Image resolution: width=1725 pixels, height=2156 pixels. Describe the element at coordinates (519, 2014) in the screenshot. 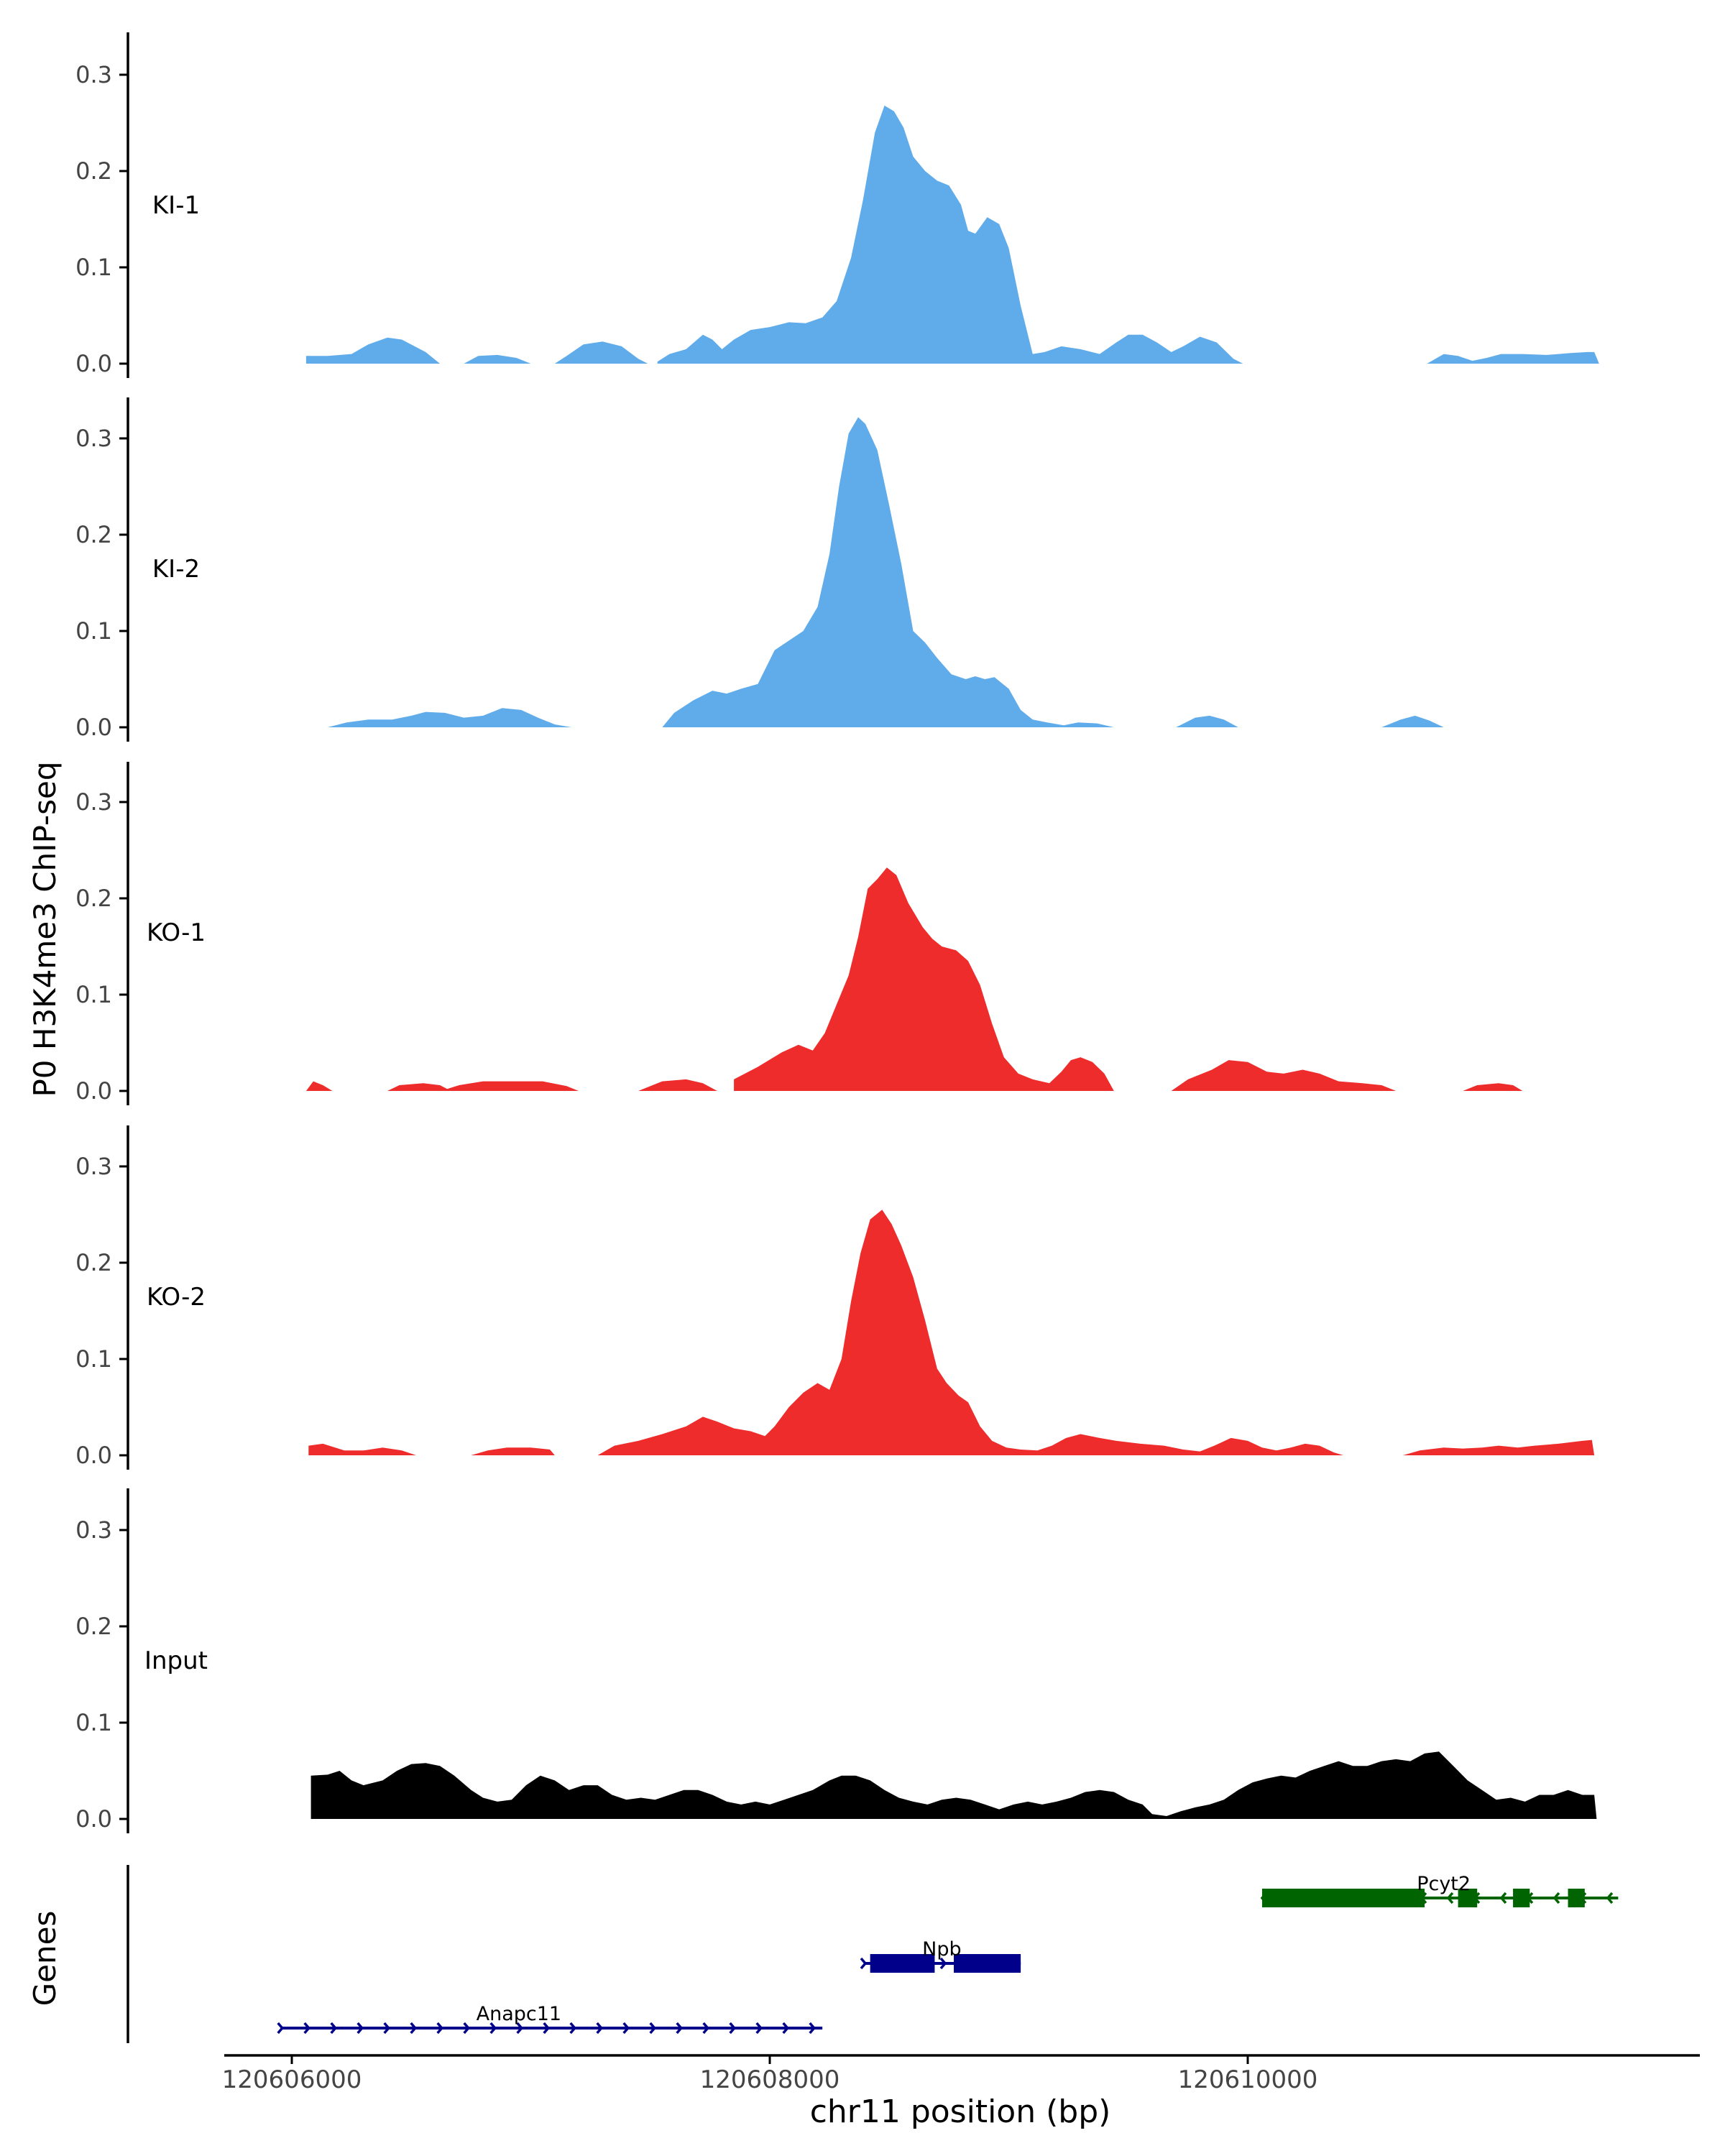

I see `gene-label: Anapc11` at that location.